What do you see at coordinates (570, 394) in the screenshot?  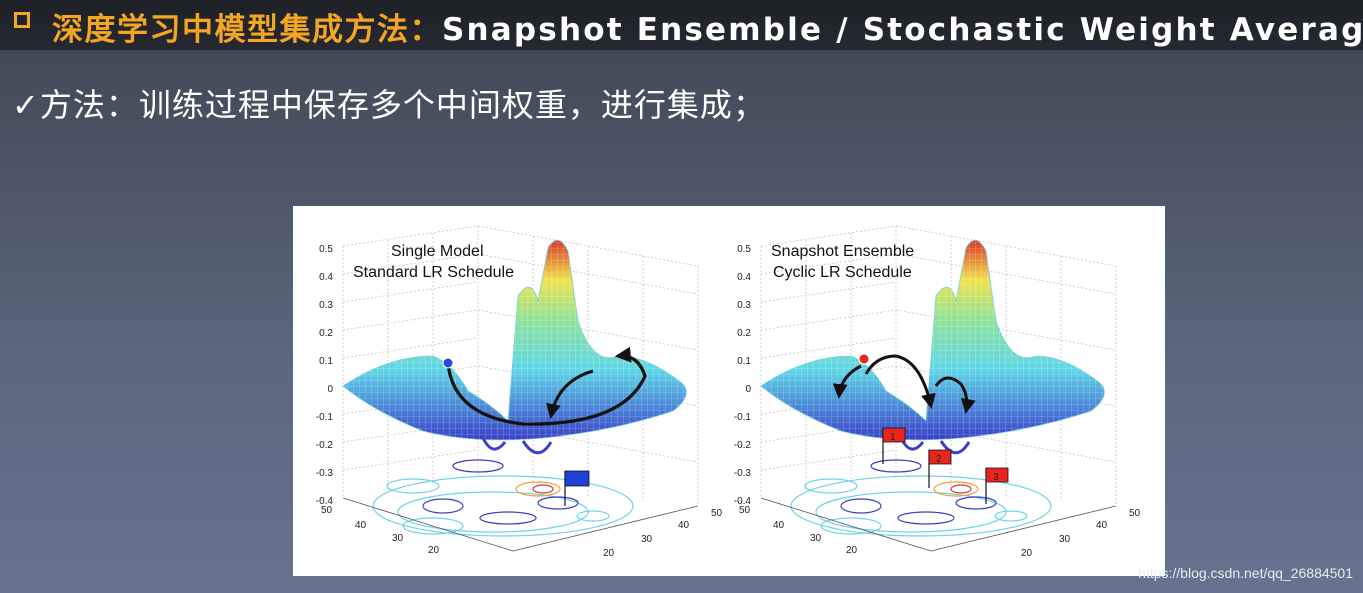 I see `left-trajectory-end` at bounding box center [570, 394].